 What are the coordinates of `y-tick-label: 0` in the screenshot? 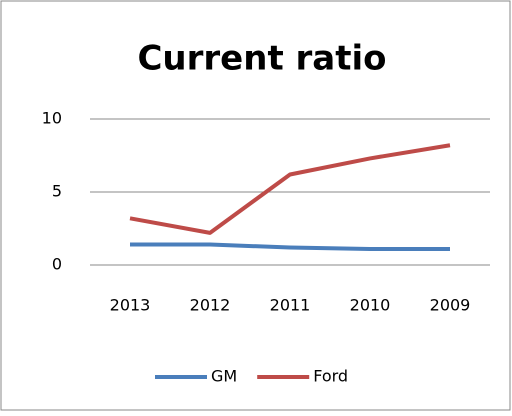 It's located at (57, 264).